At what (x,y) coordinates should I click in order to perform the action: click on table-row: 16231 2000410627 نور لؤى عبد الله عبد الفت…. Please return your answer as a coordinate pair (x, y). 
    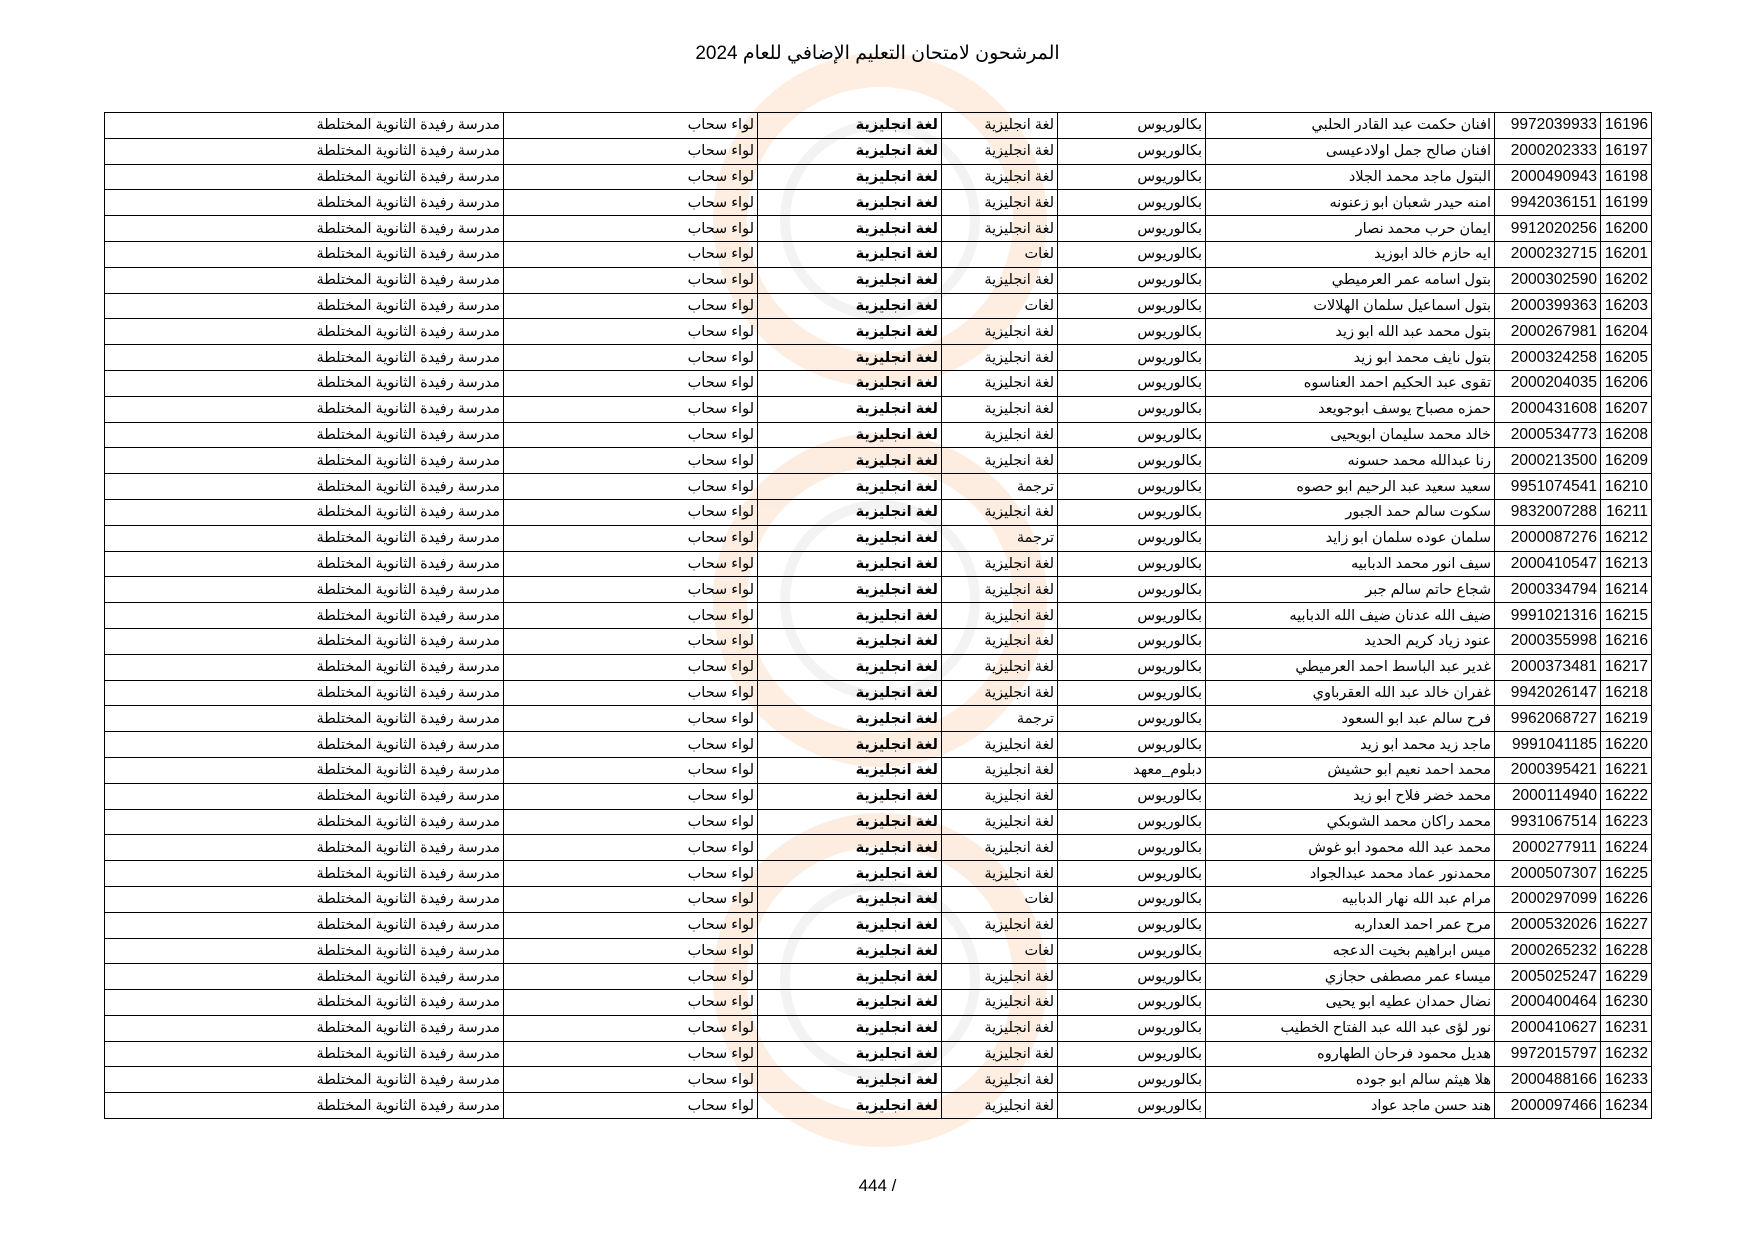
    Looking at the image, I should click on (878, 1028).